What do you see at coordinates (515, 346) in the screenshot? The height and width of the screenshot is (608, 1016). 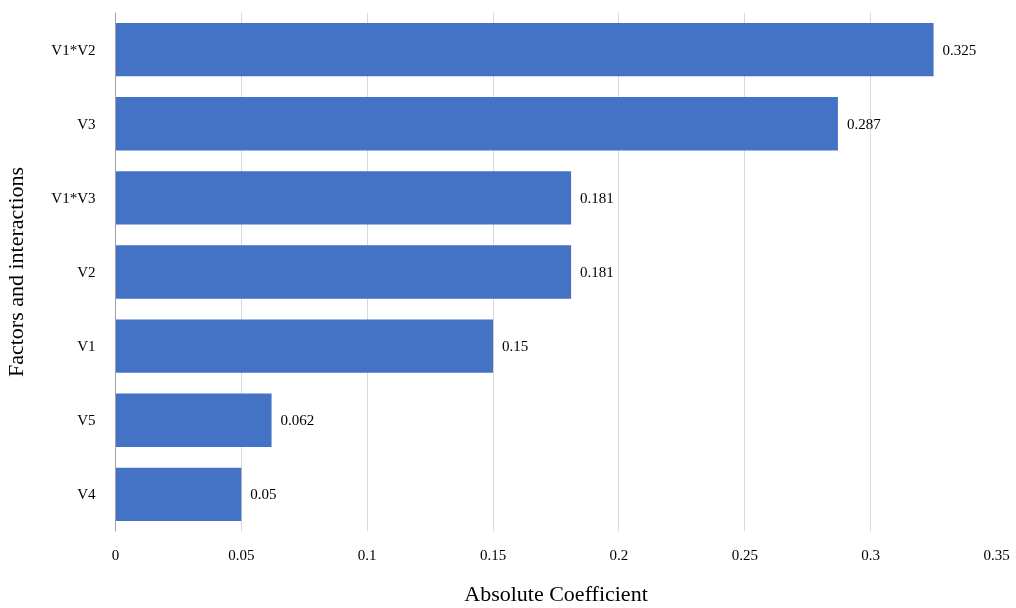 I see `data-label: 0.15` at bounding box center [515, 346].